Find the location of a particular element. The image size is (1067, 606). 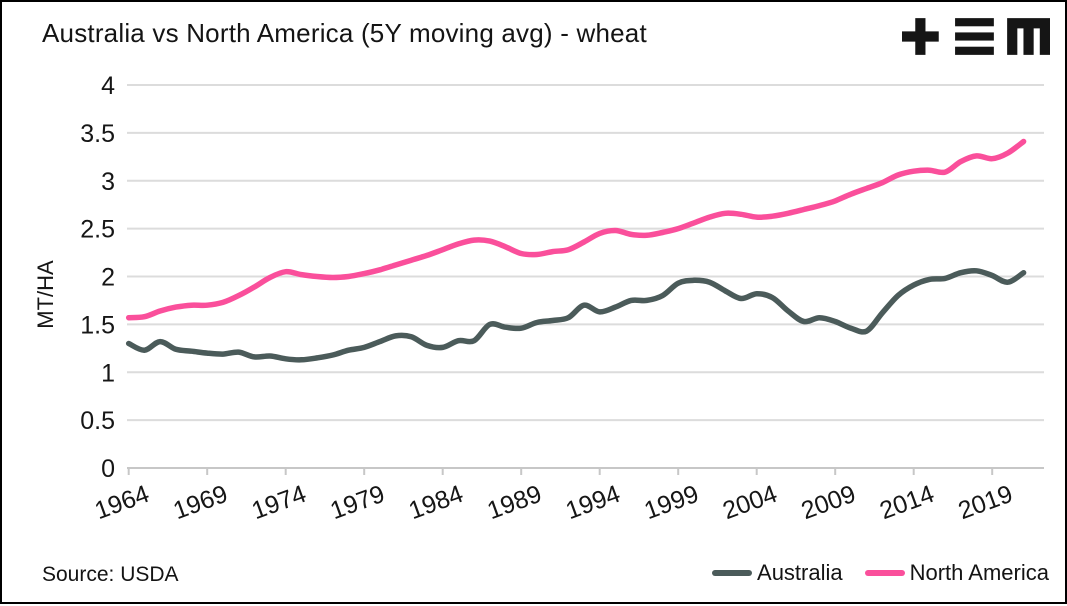

y-tick-label: 3 is located at coordinates (108, 182).